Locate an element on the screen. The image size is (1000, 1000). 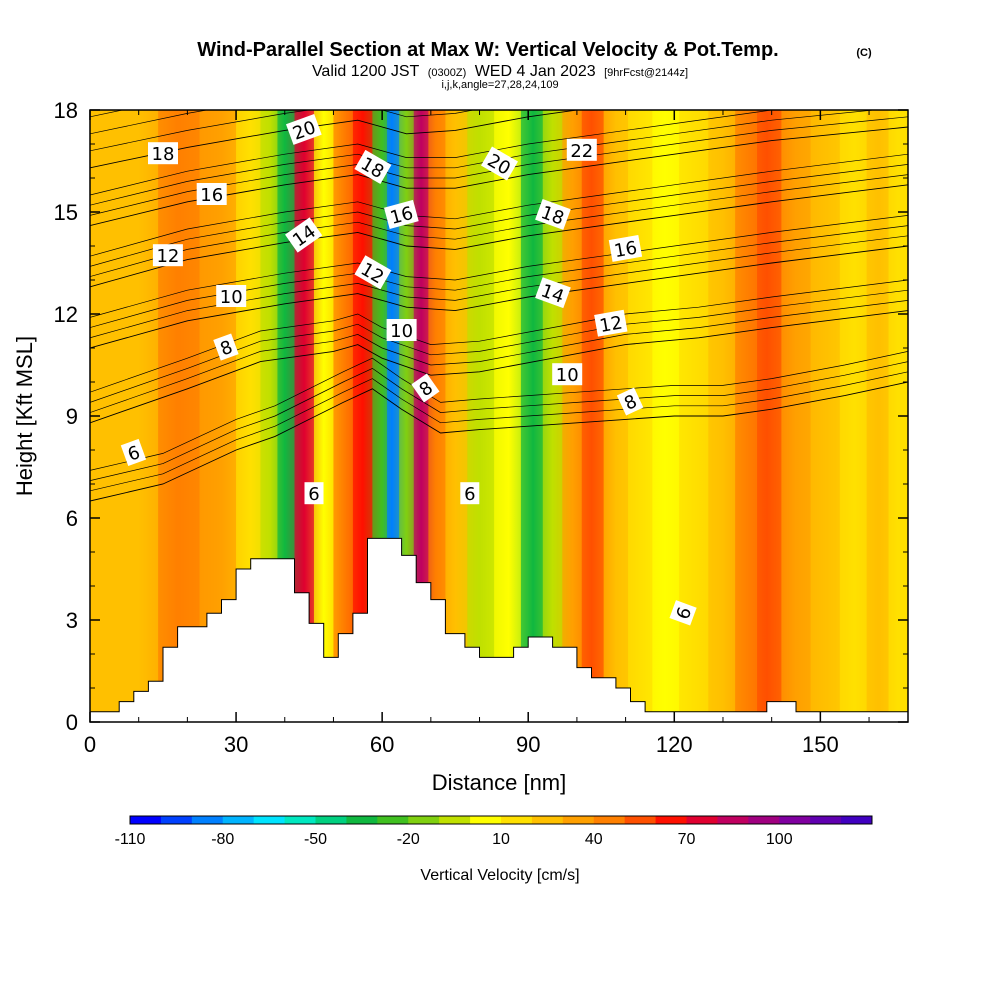
x-tick-label: 0 is located at coordinates (90, 744).